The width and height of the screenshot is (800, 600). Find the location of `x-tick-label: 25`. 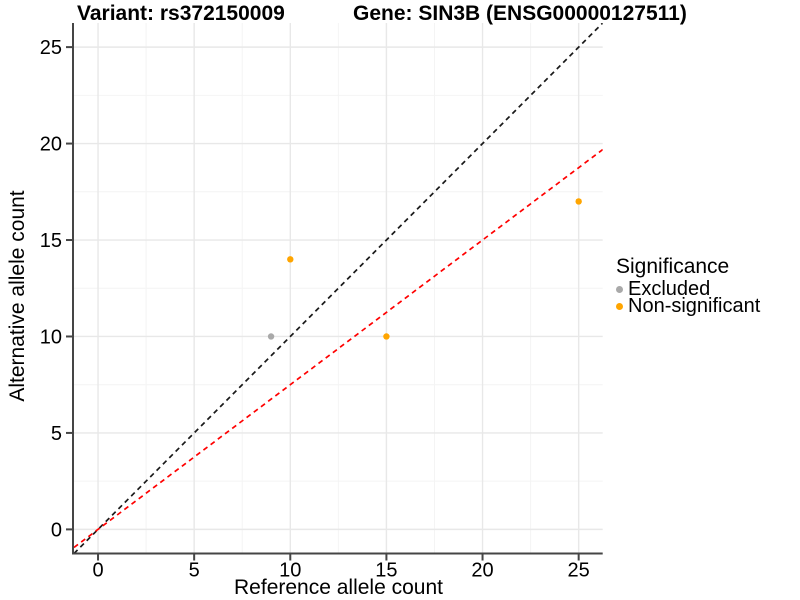

x-tick-label: 25 is located at coordinates (579, 571).